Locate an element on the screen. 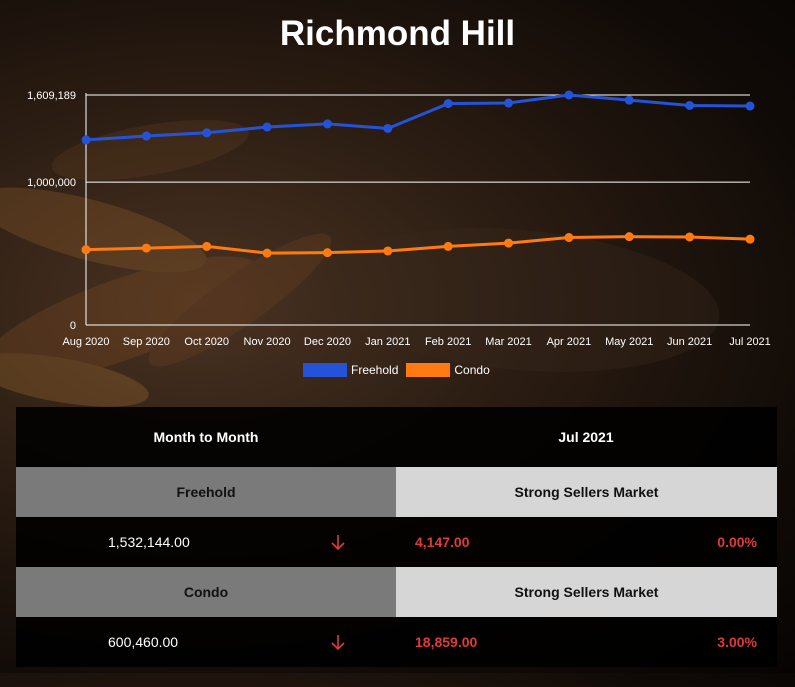 The width and height of the screenshot is (795, 687). freehold-market-status: Strong Sellers Market is located at coordinates (586, 492).